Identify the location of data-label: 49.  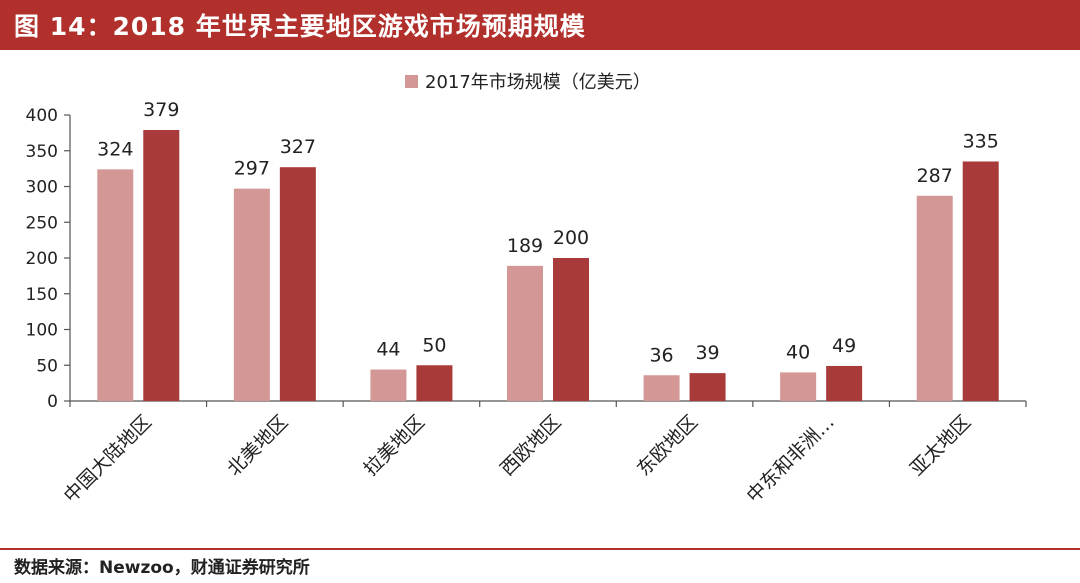
(844, 346).